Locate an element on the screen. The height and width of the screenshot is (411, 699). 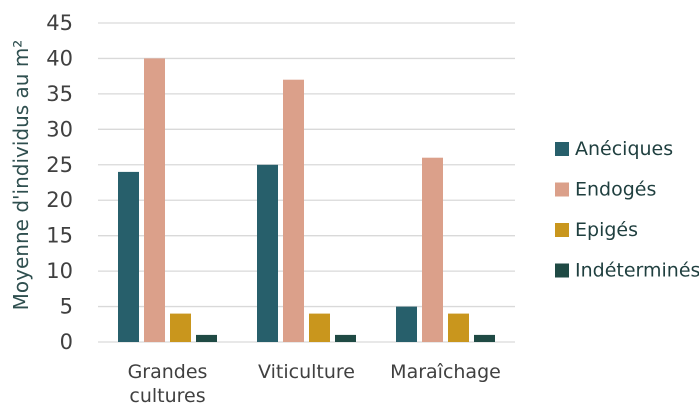
y-tick-label: 10 is located at coordinates (59, 271).